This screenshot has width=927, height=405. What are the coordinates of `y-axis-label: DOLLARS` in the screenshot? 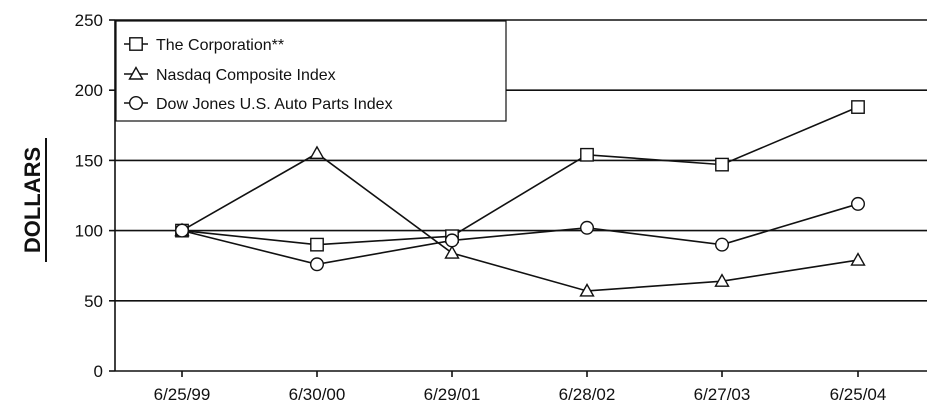 It's located at (32, 200).